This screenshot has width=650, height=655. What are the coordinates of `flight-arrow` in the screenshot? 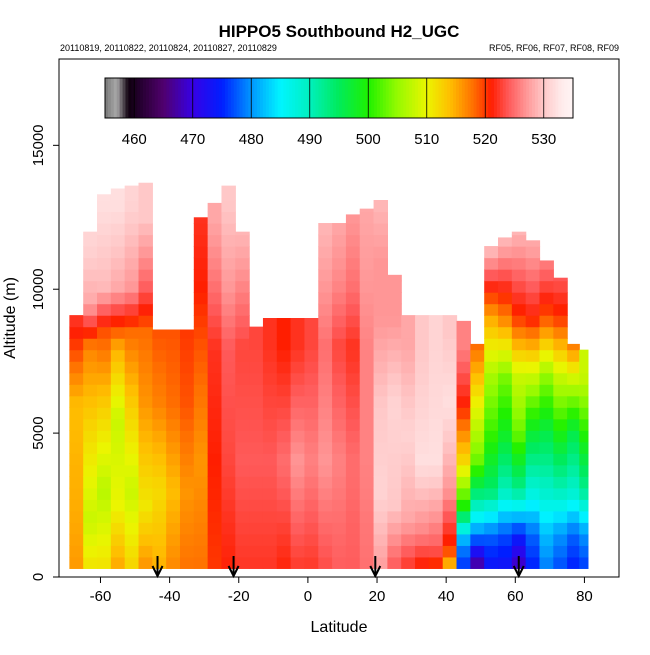 It's located at (233, 567).